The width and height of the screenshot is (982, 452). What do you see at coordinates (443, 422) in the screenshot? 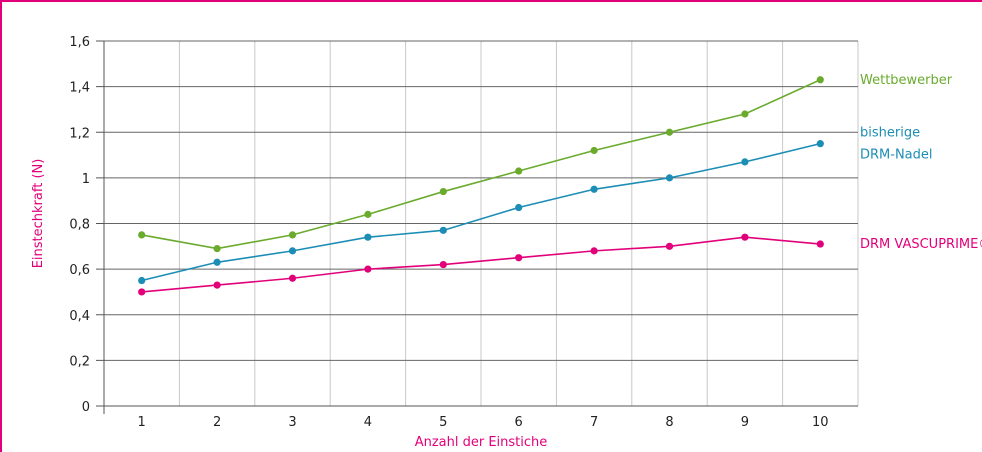
I see `x-tick-label: 5` at bounding box center [443, 422].